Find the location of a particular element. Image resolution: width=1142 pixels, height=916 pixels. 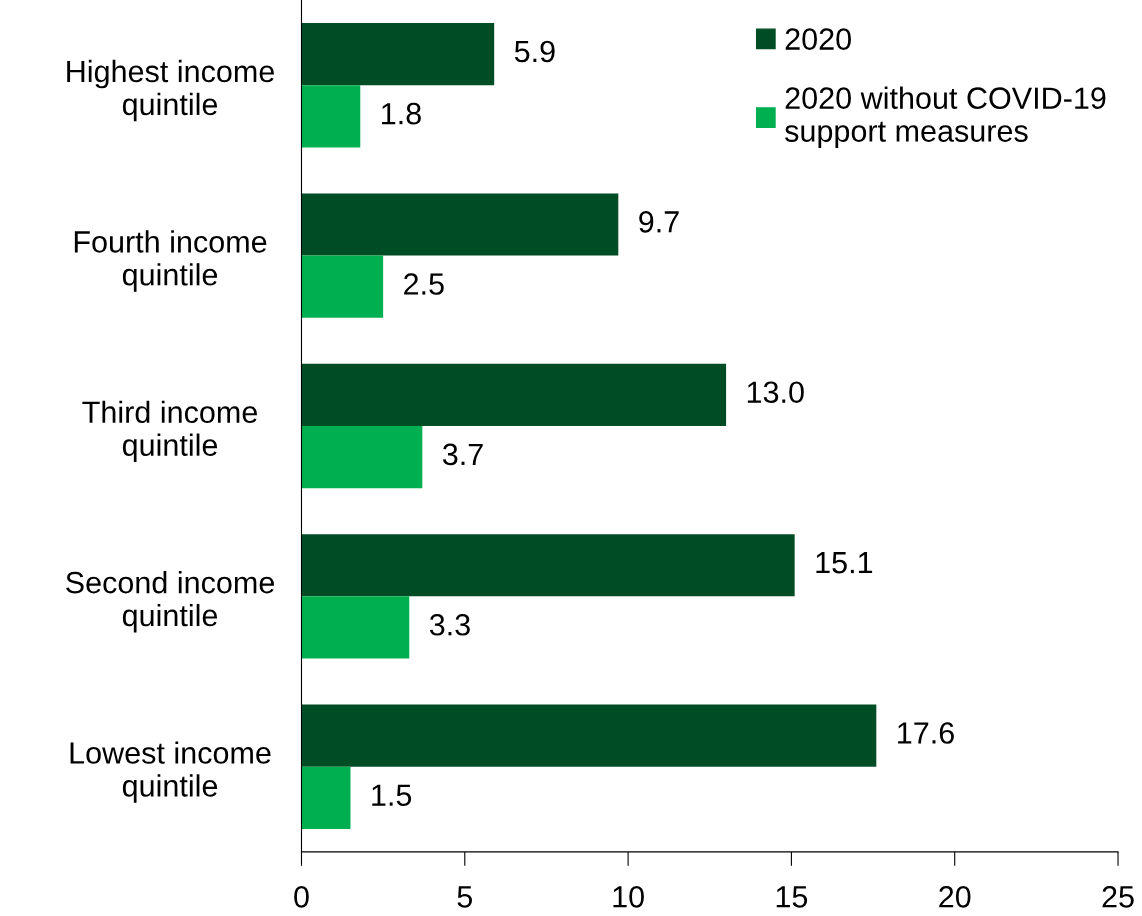

text: 1.5 is located at coordinates (392, 795).